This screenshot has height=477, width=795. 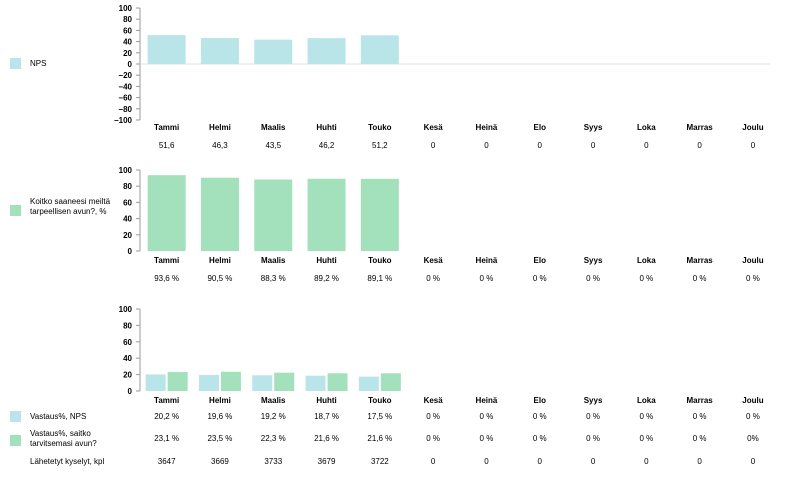 What do you see at coordinates (15, 416) in the screenshot?
I see `resp-nps-legend-swatch` at bounding box center [15, 416].